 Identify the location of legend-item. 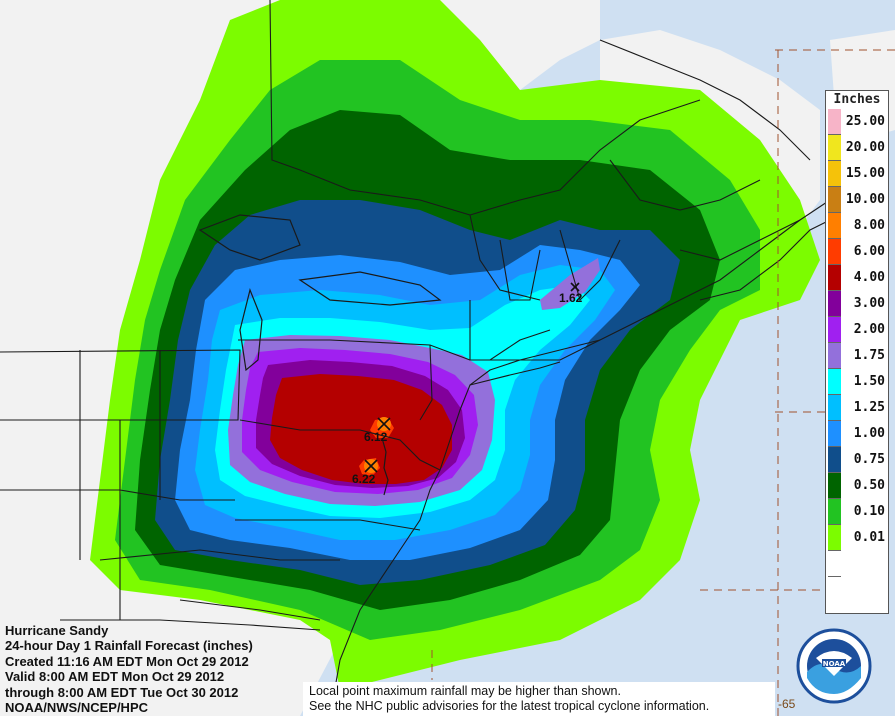
(857, 564).